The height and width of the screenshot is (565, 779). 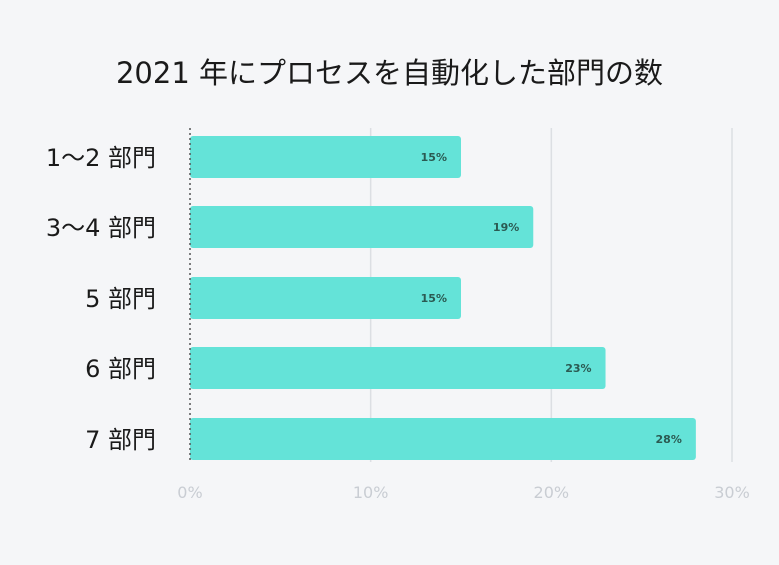 I want to click on data-label: 28%, so click(x=669, y=439).